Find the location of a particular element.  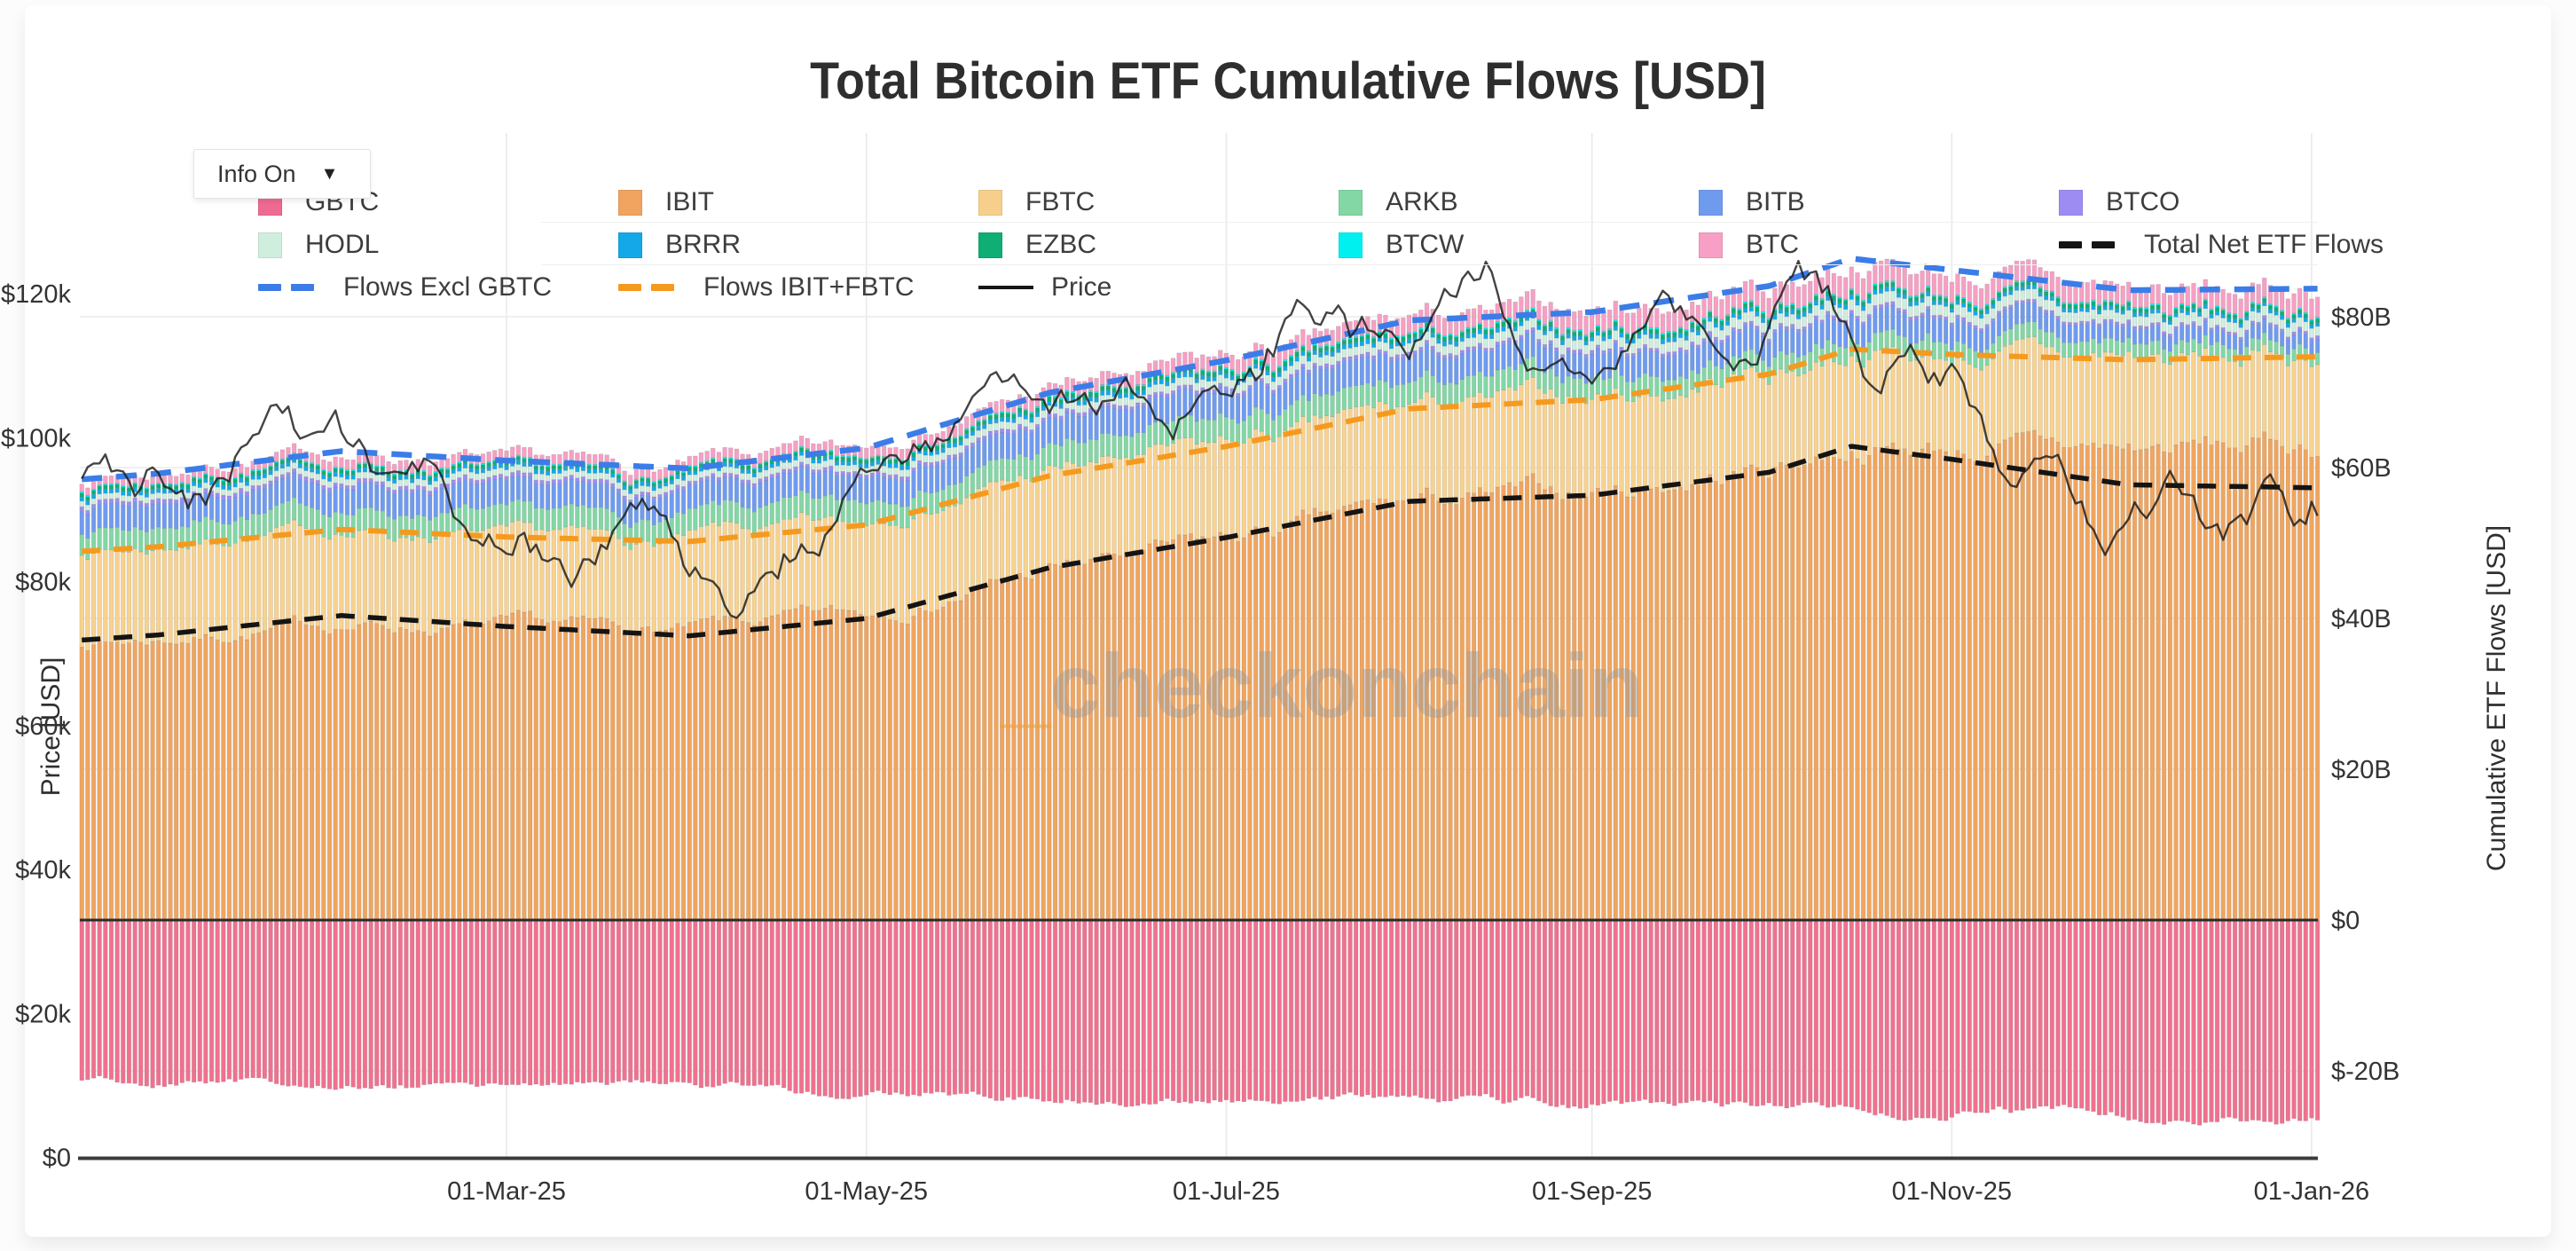

y-left-tick: $100k is located at coordinates (36, 438).